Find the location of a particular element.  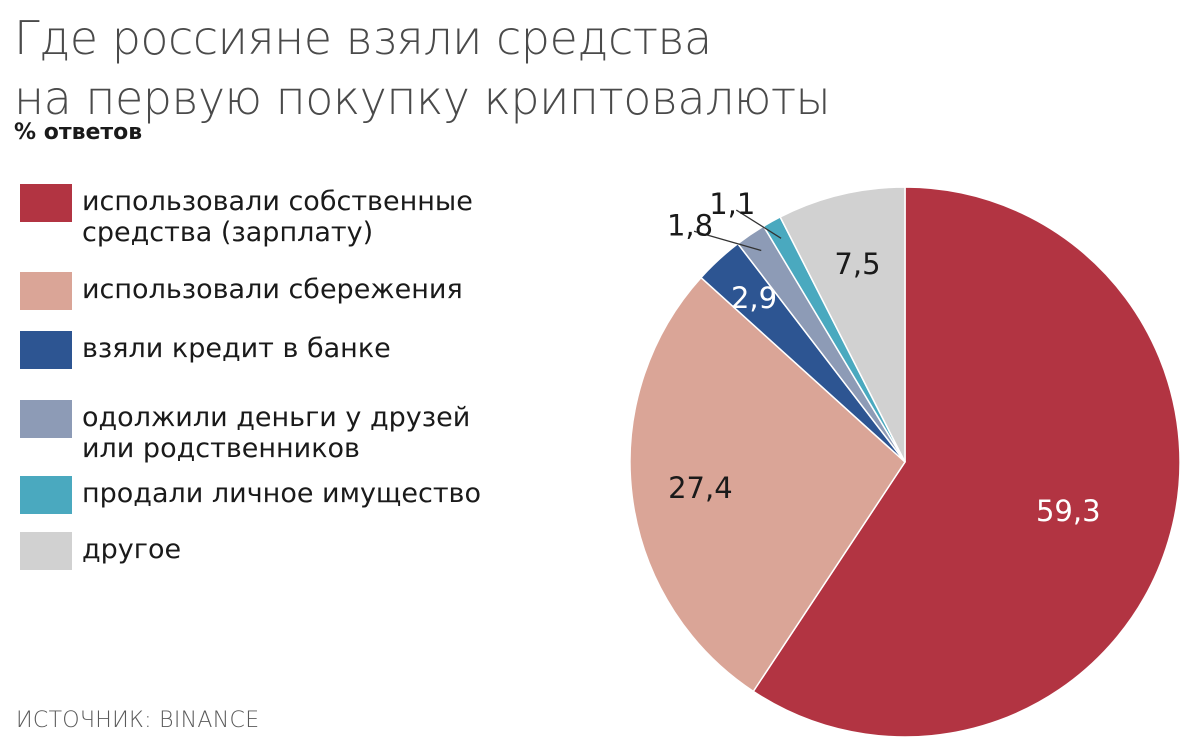

legend-item-bank-loan: взяли кредит в банке is located at coordinates (261, 350).